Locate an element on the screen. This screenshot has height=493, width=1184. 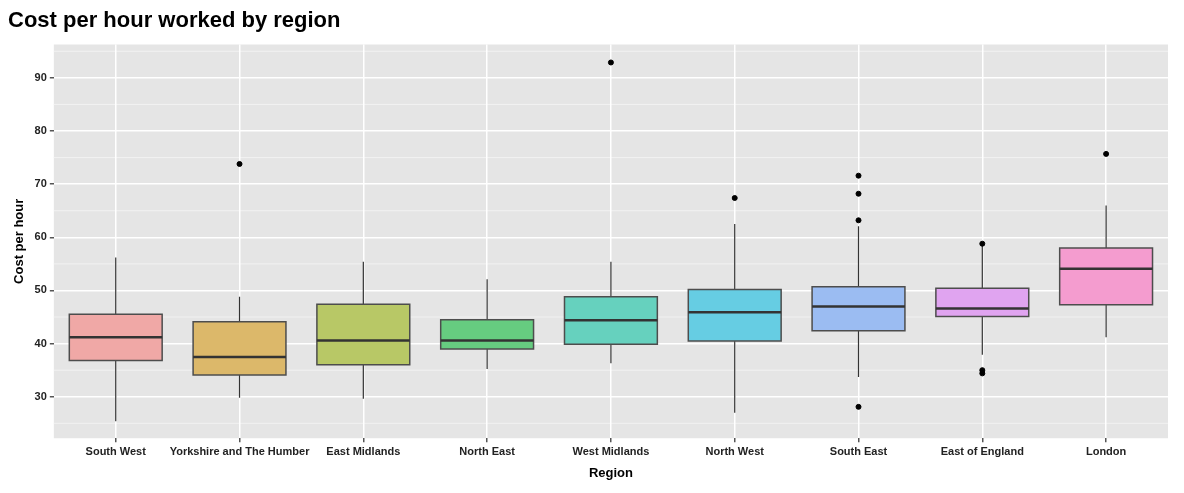
x-tick-label: South West is located at coordinates (116, 450).